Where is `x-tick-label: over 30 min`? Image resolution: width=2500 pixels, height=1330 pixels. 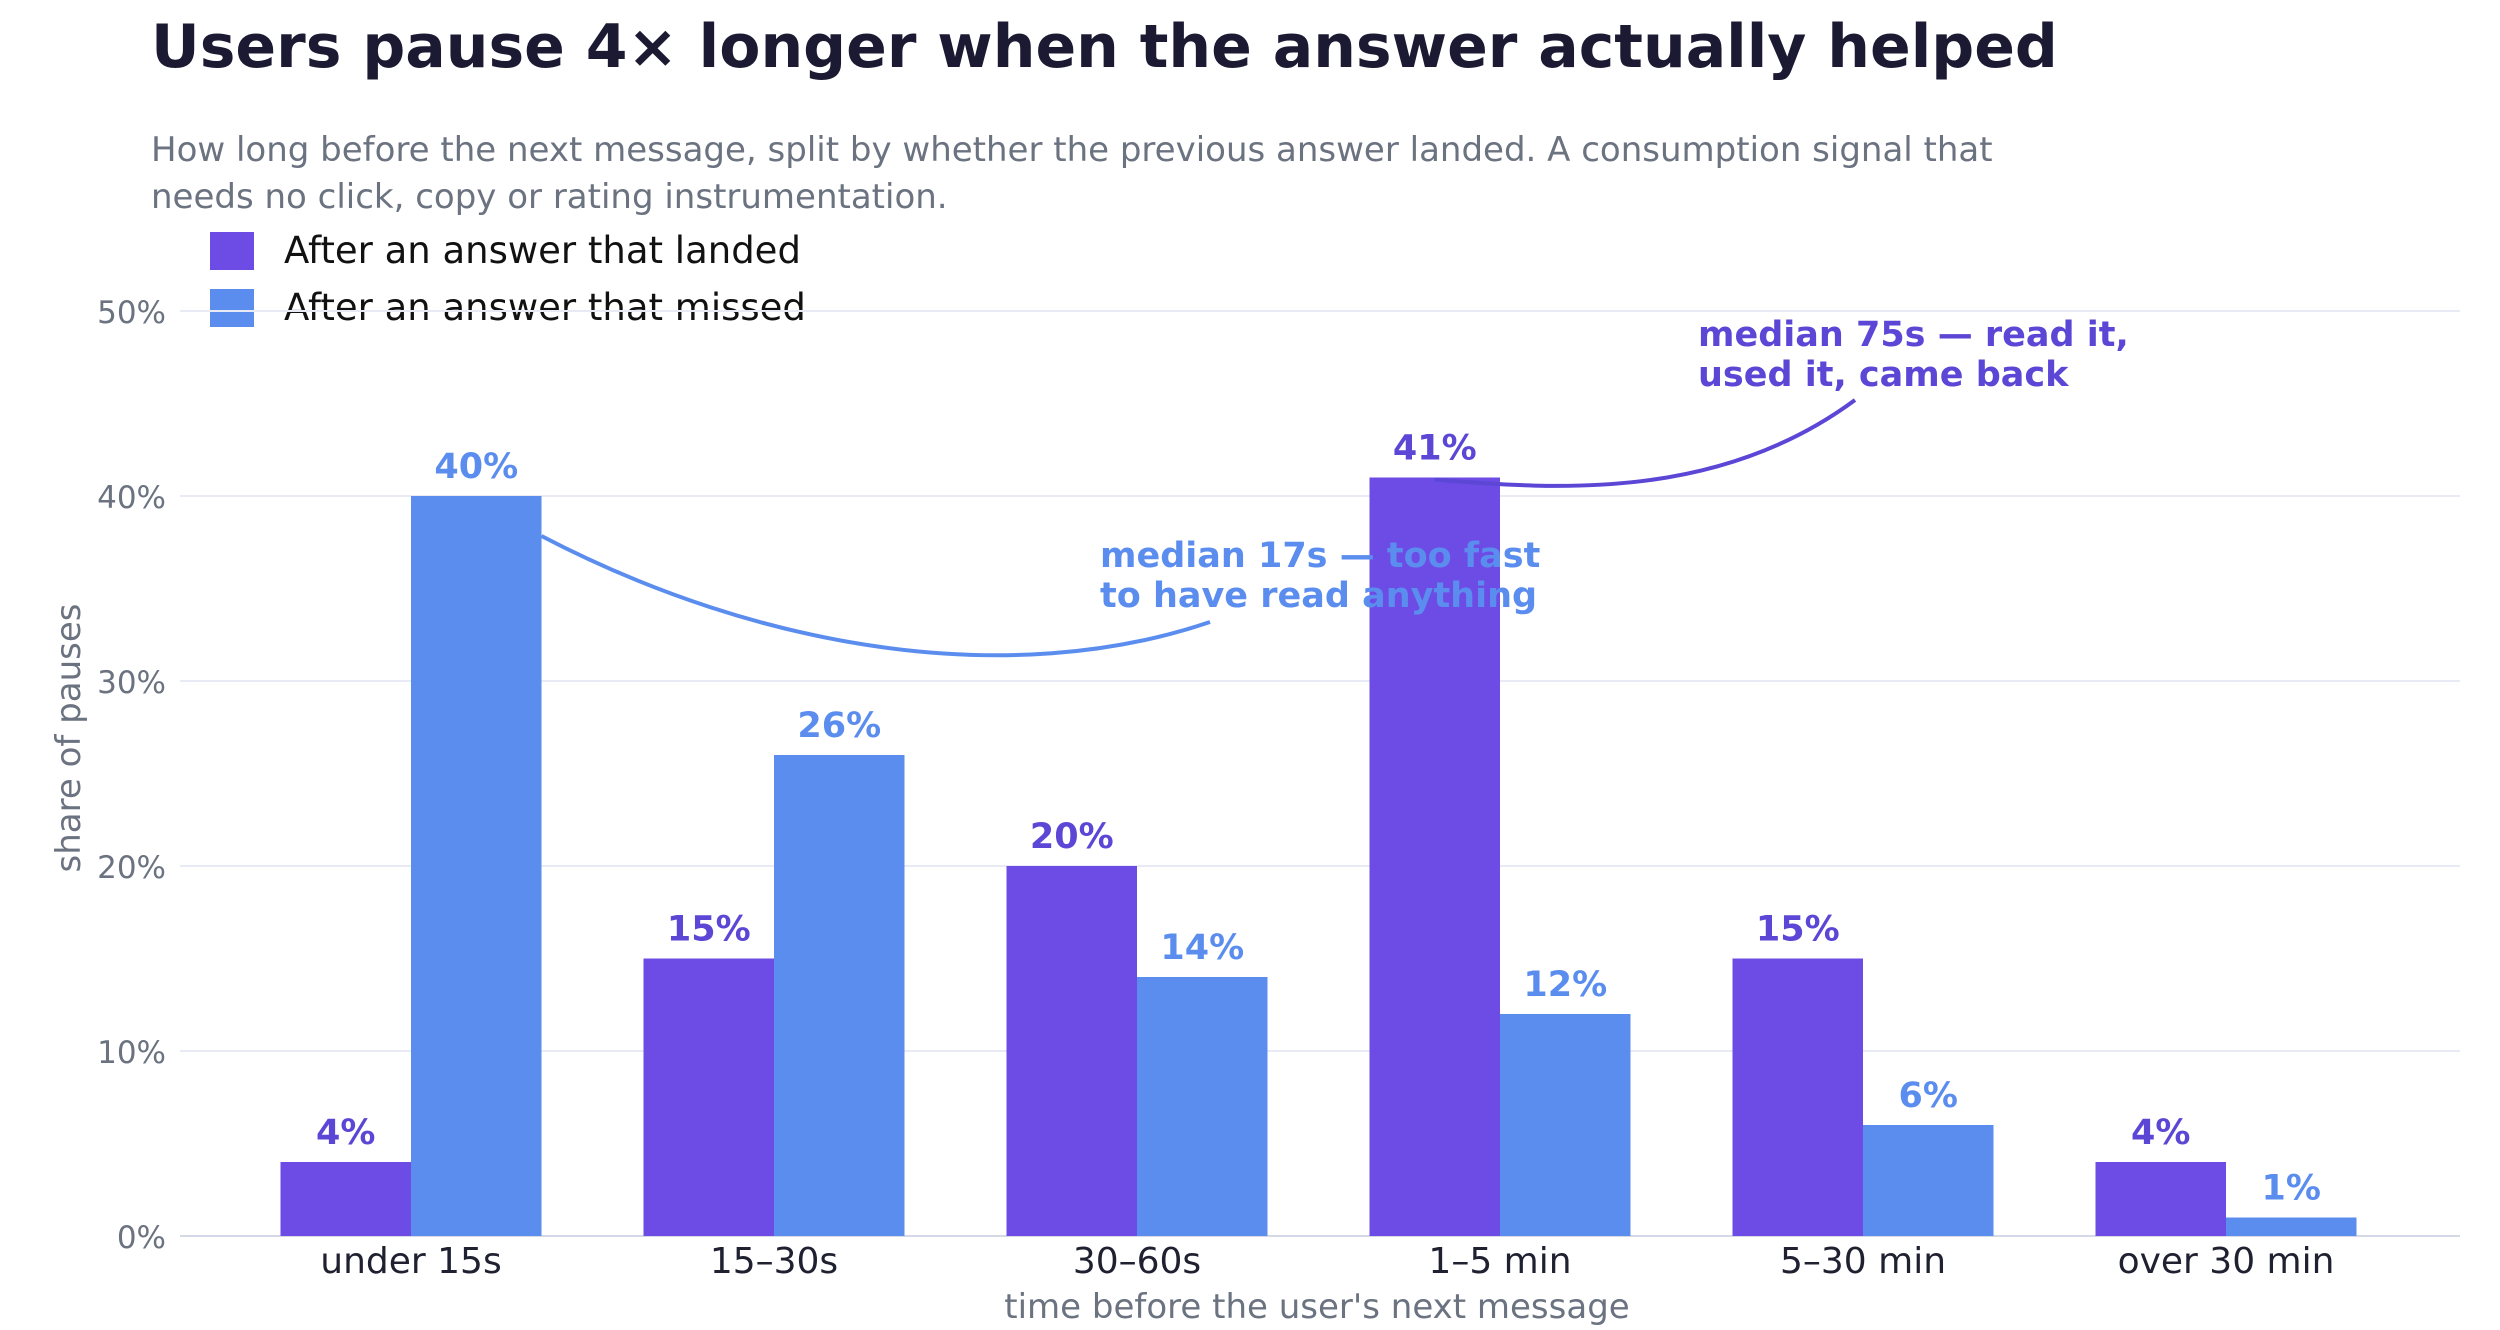
x-tick-label: over 30 min is located at coordinates (2226, 1261).